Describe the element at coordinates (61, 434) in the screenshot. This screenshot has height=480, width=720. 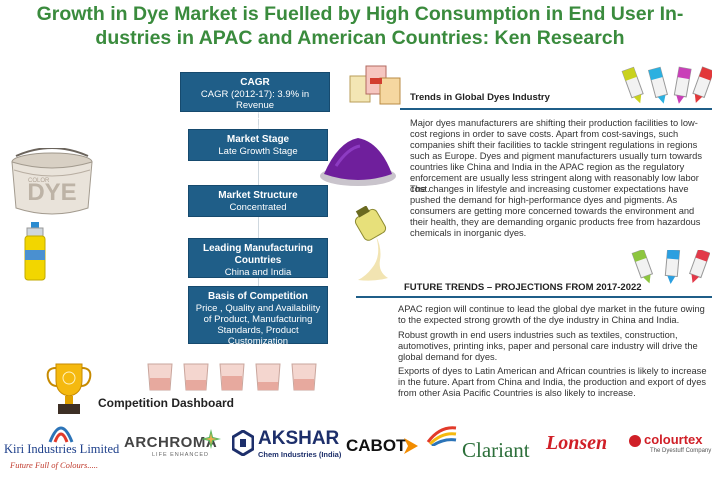
I see `kiri-emblem-icon` at that location.